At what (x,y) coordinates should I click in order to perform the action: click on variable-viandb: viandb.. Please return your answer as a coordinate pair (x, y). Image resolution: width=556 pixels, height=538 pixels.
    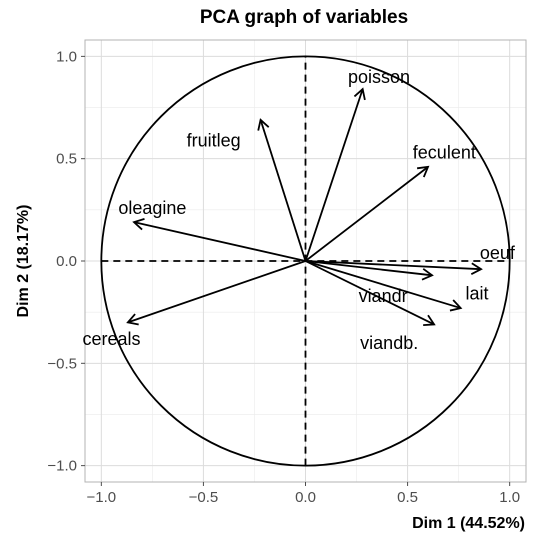
    Looking at the image, I should click on (370, 306).